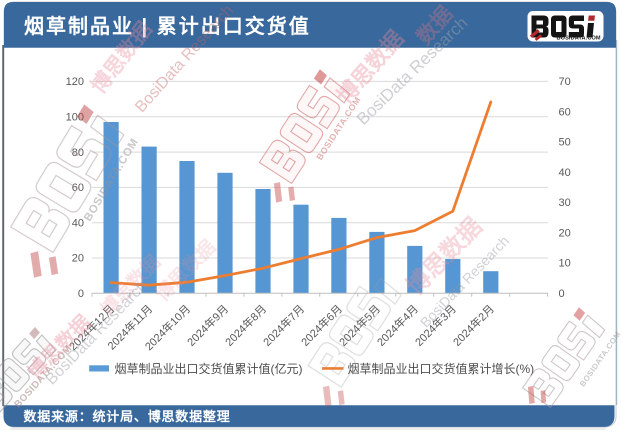 This screenshot has width=622, height=434. I want to click on svg-text: 数据来源：统计局、博思数据整理, so click(127, 416).